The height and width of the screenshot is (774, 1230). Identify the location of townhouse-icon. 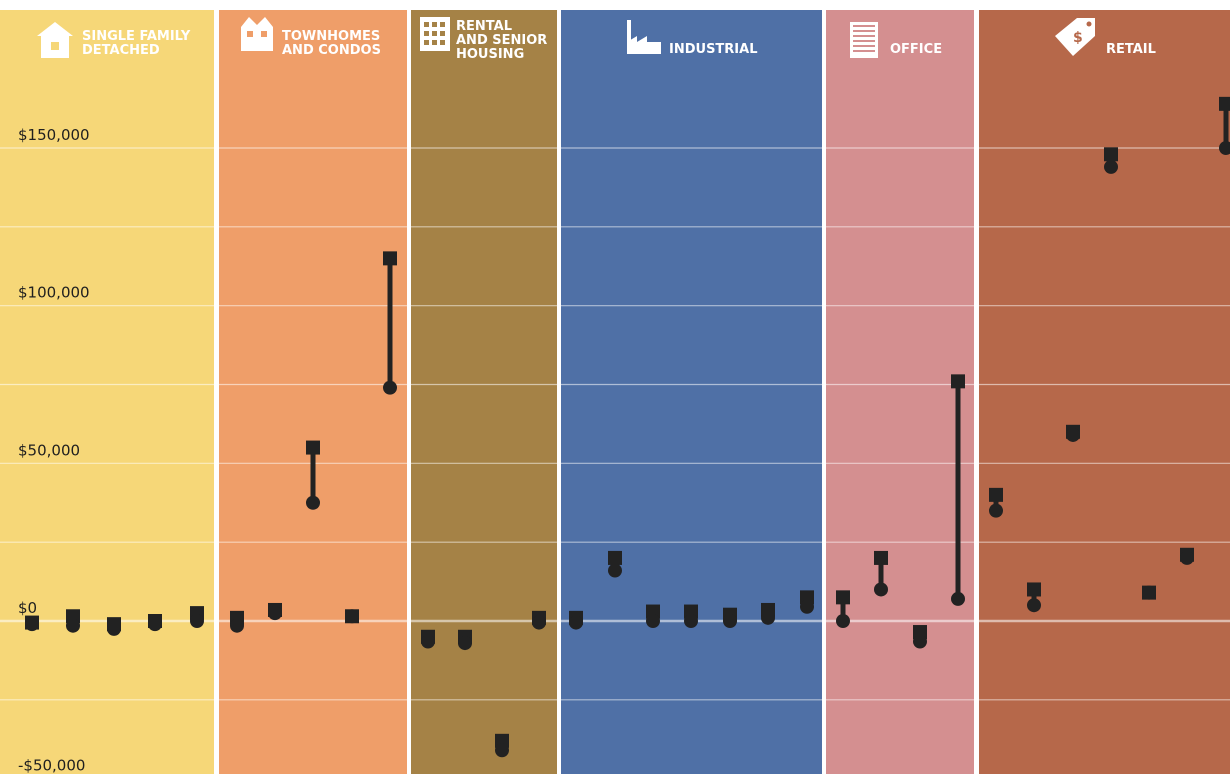
(257, 34).